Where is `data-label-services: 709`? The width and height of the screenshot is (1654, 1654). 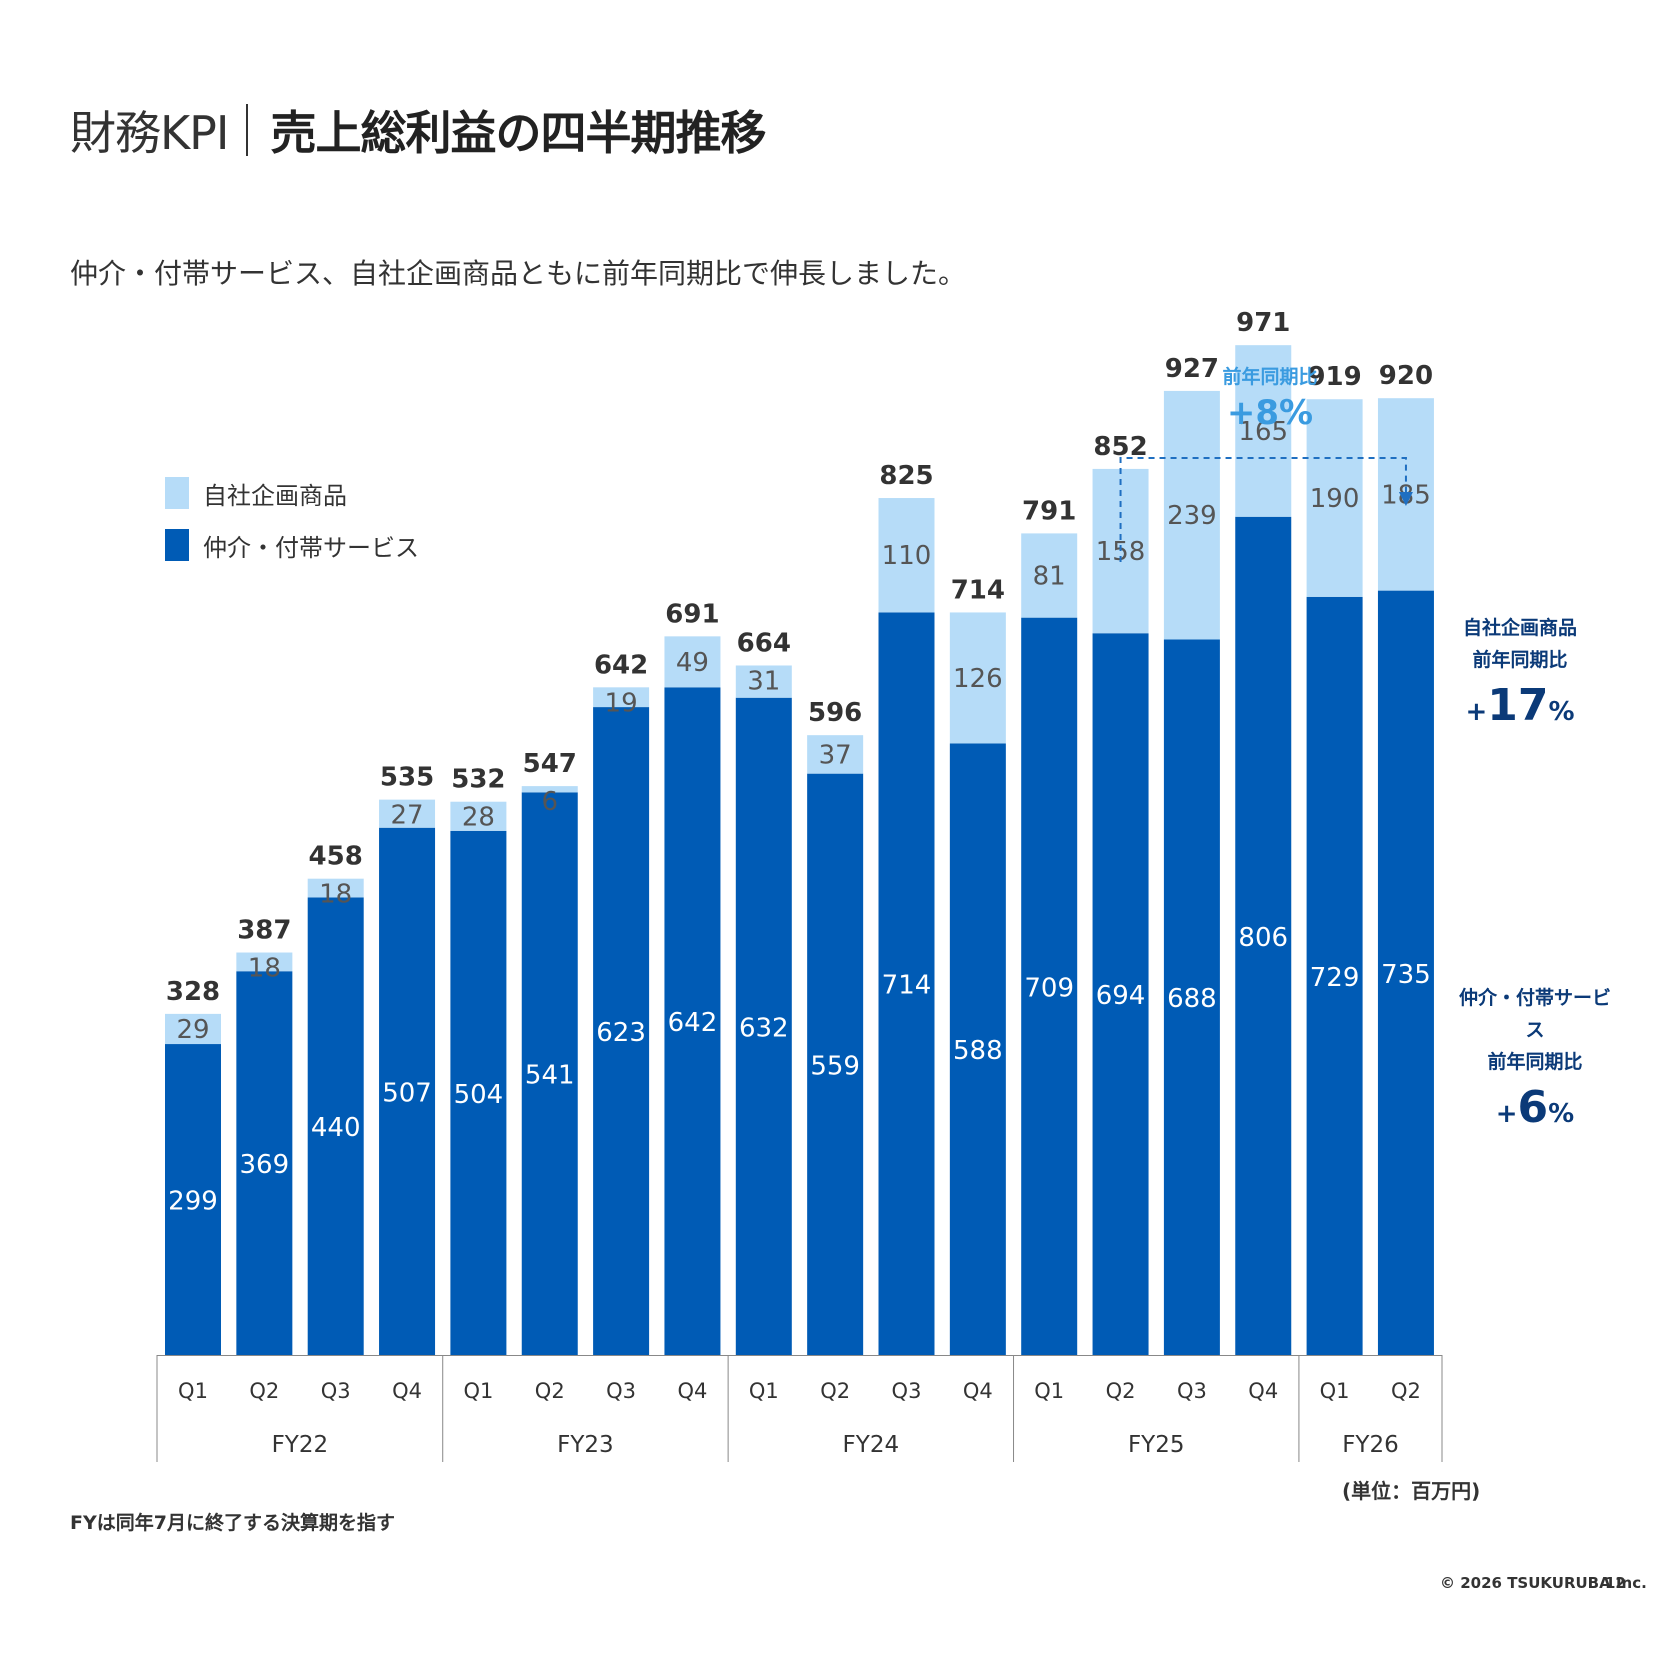 data-label-services: 709 is located at coordinates (1049, 988).